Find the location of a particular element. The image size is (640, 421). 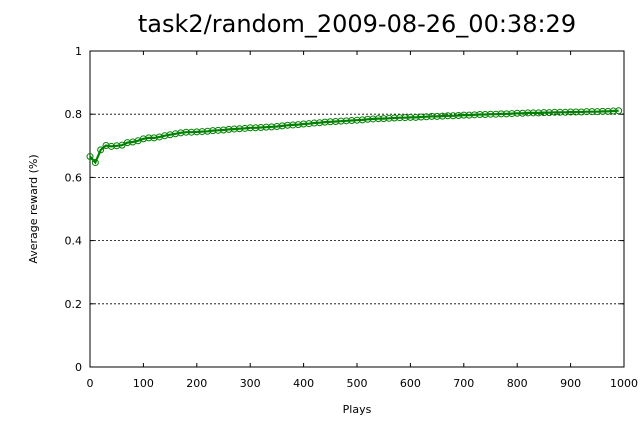

y-axis-label: Average reward (%) is located at coordinates (33, 208).